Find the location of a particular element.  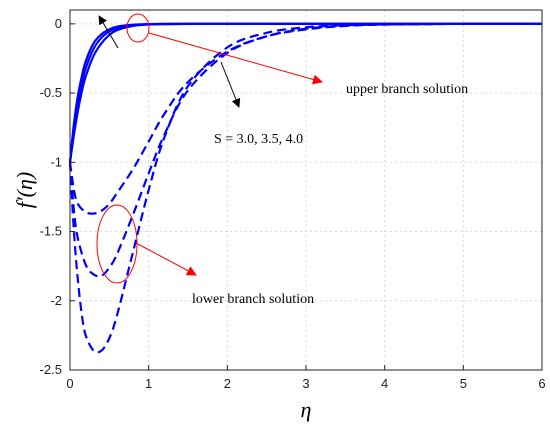

lower-branch-red-arrow is located at coordinates (166, 259).